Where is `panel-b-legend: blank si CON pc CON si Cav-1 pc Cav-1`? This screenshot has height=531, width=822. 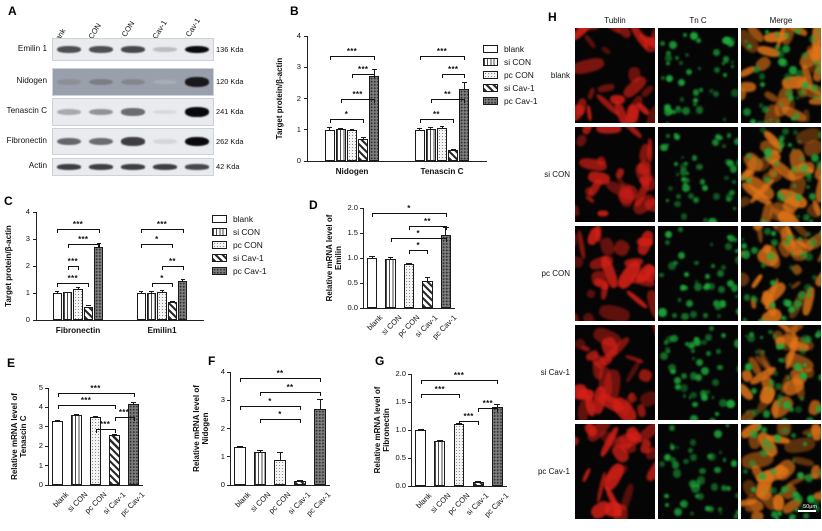 panel-b-legend: blank si CON pc CON si Cav-1 pc Cav-1 is located at coordinates (510, 74).